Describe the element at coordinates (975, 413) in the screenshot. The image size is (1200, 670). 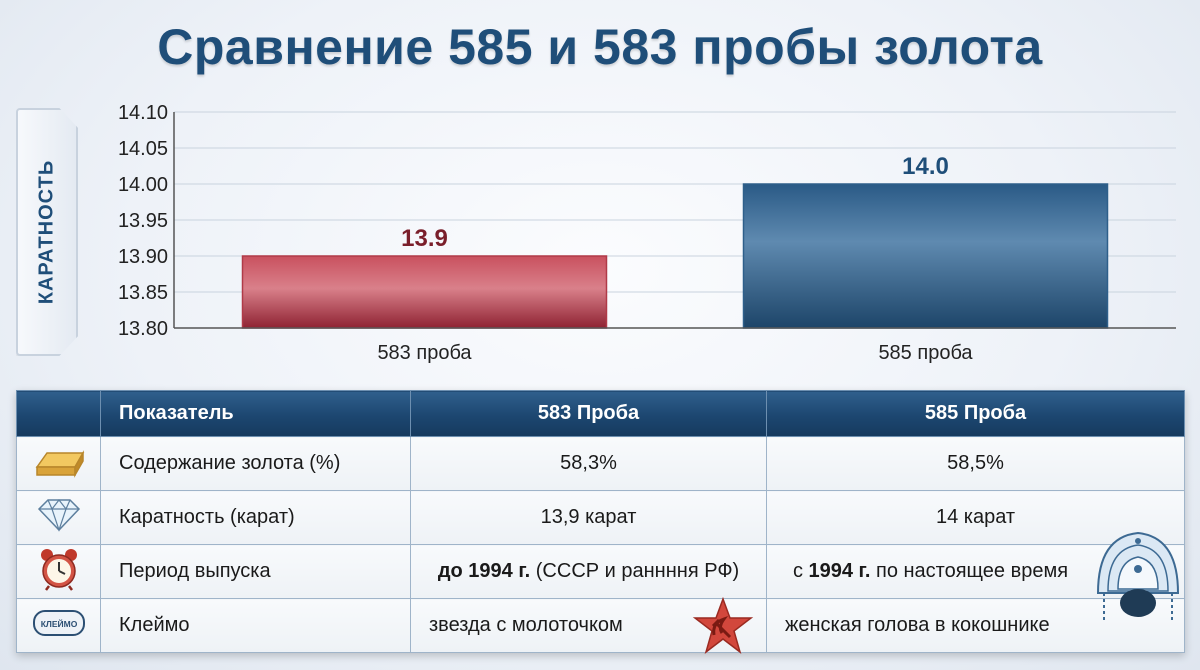
I see `table-header-585: 585 Проба` at that location.